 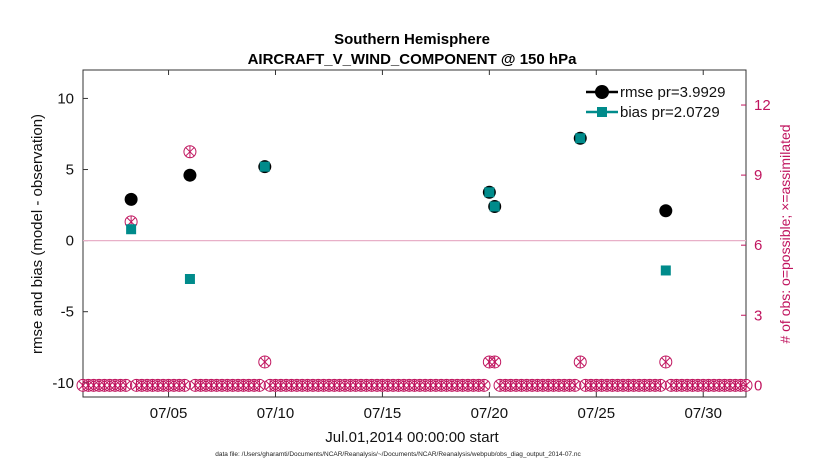 What do you see at coordinates (602, 112) in the screenshot?
I see `legend-bias-marker` at bounding box center [602, 112].